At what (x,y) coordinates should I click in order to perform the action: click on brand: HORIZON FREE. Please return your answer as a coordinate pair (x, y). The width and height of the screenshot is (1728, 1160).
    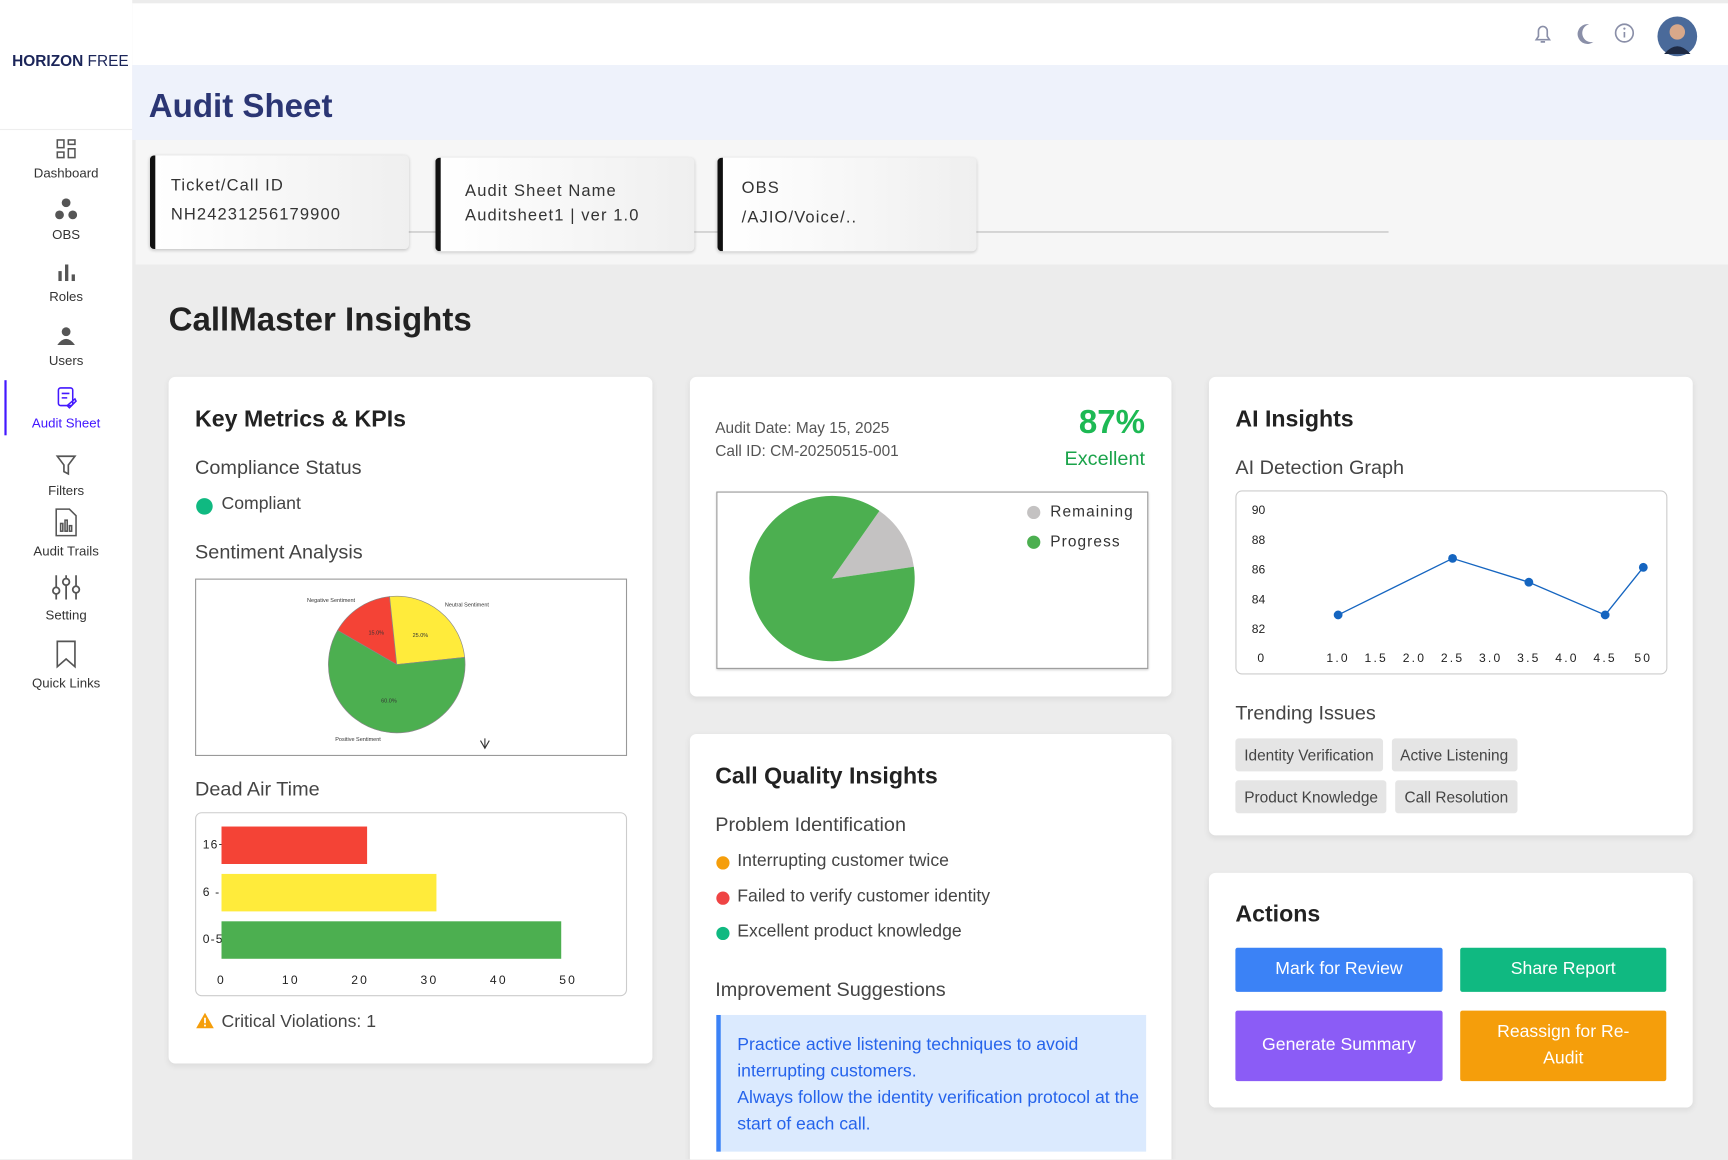
    Looking at the image, I should click on (70, 60).